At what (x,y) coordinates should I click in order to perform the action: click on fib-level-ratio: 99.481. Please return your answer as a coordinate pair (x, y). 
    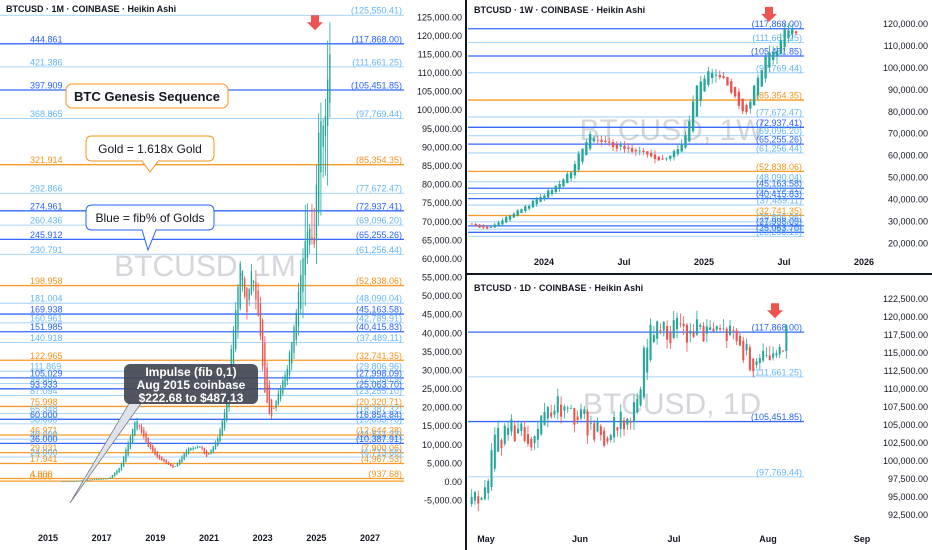
    Looking at the image, I should click on (44, 379).